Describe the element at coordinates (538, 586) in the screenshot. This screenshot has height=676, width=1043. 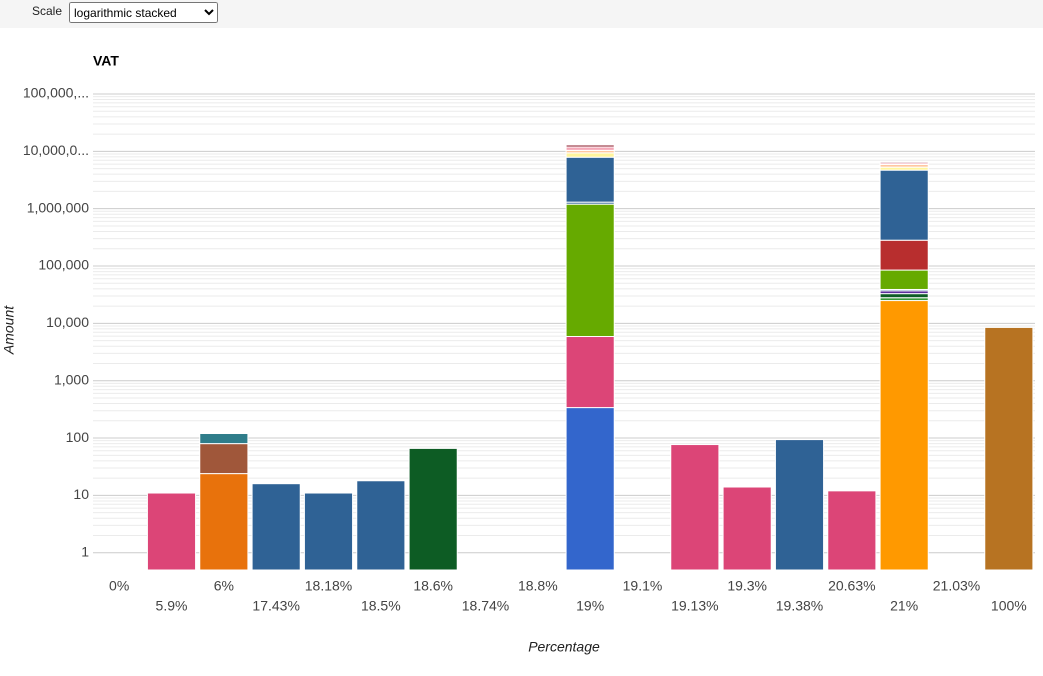
I see `x-tick-label: 18.8%` at that location.